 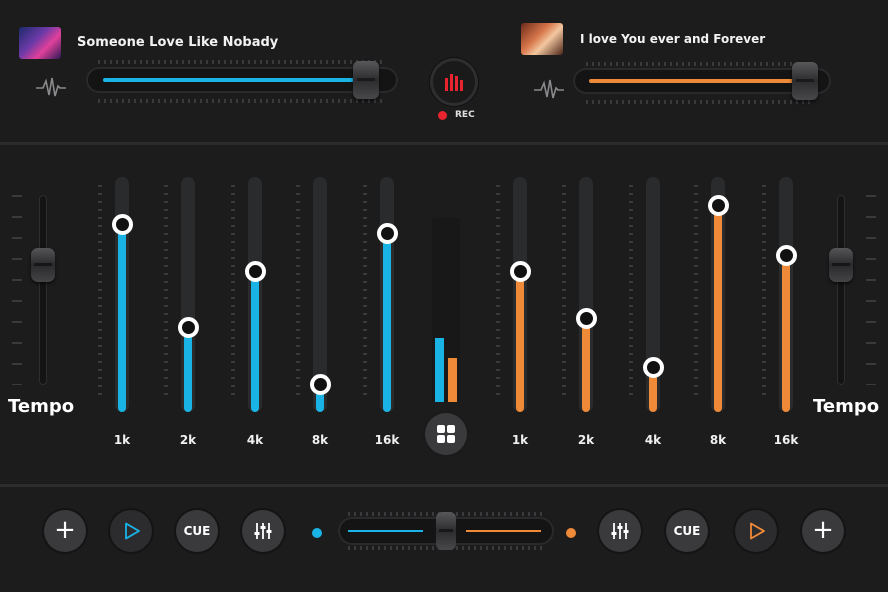 What do you see at coordinates (100, 292) in the screenshot?
I see `left-eq-ticks-1k` at bounding box center [100, 292].